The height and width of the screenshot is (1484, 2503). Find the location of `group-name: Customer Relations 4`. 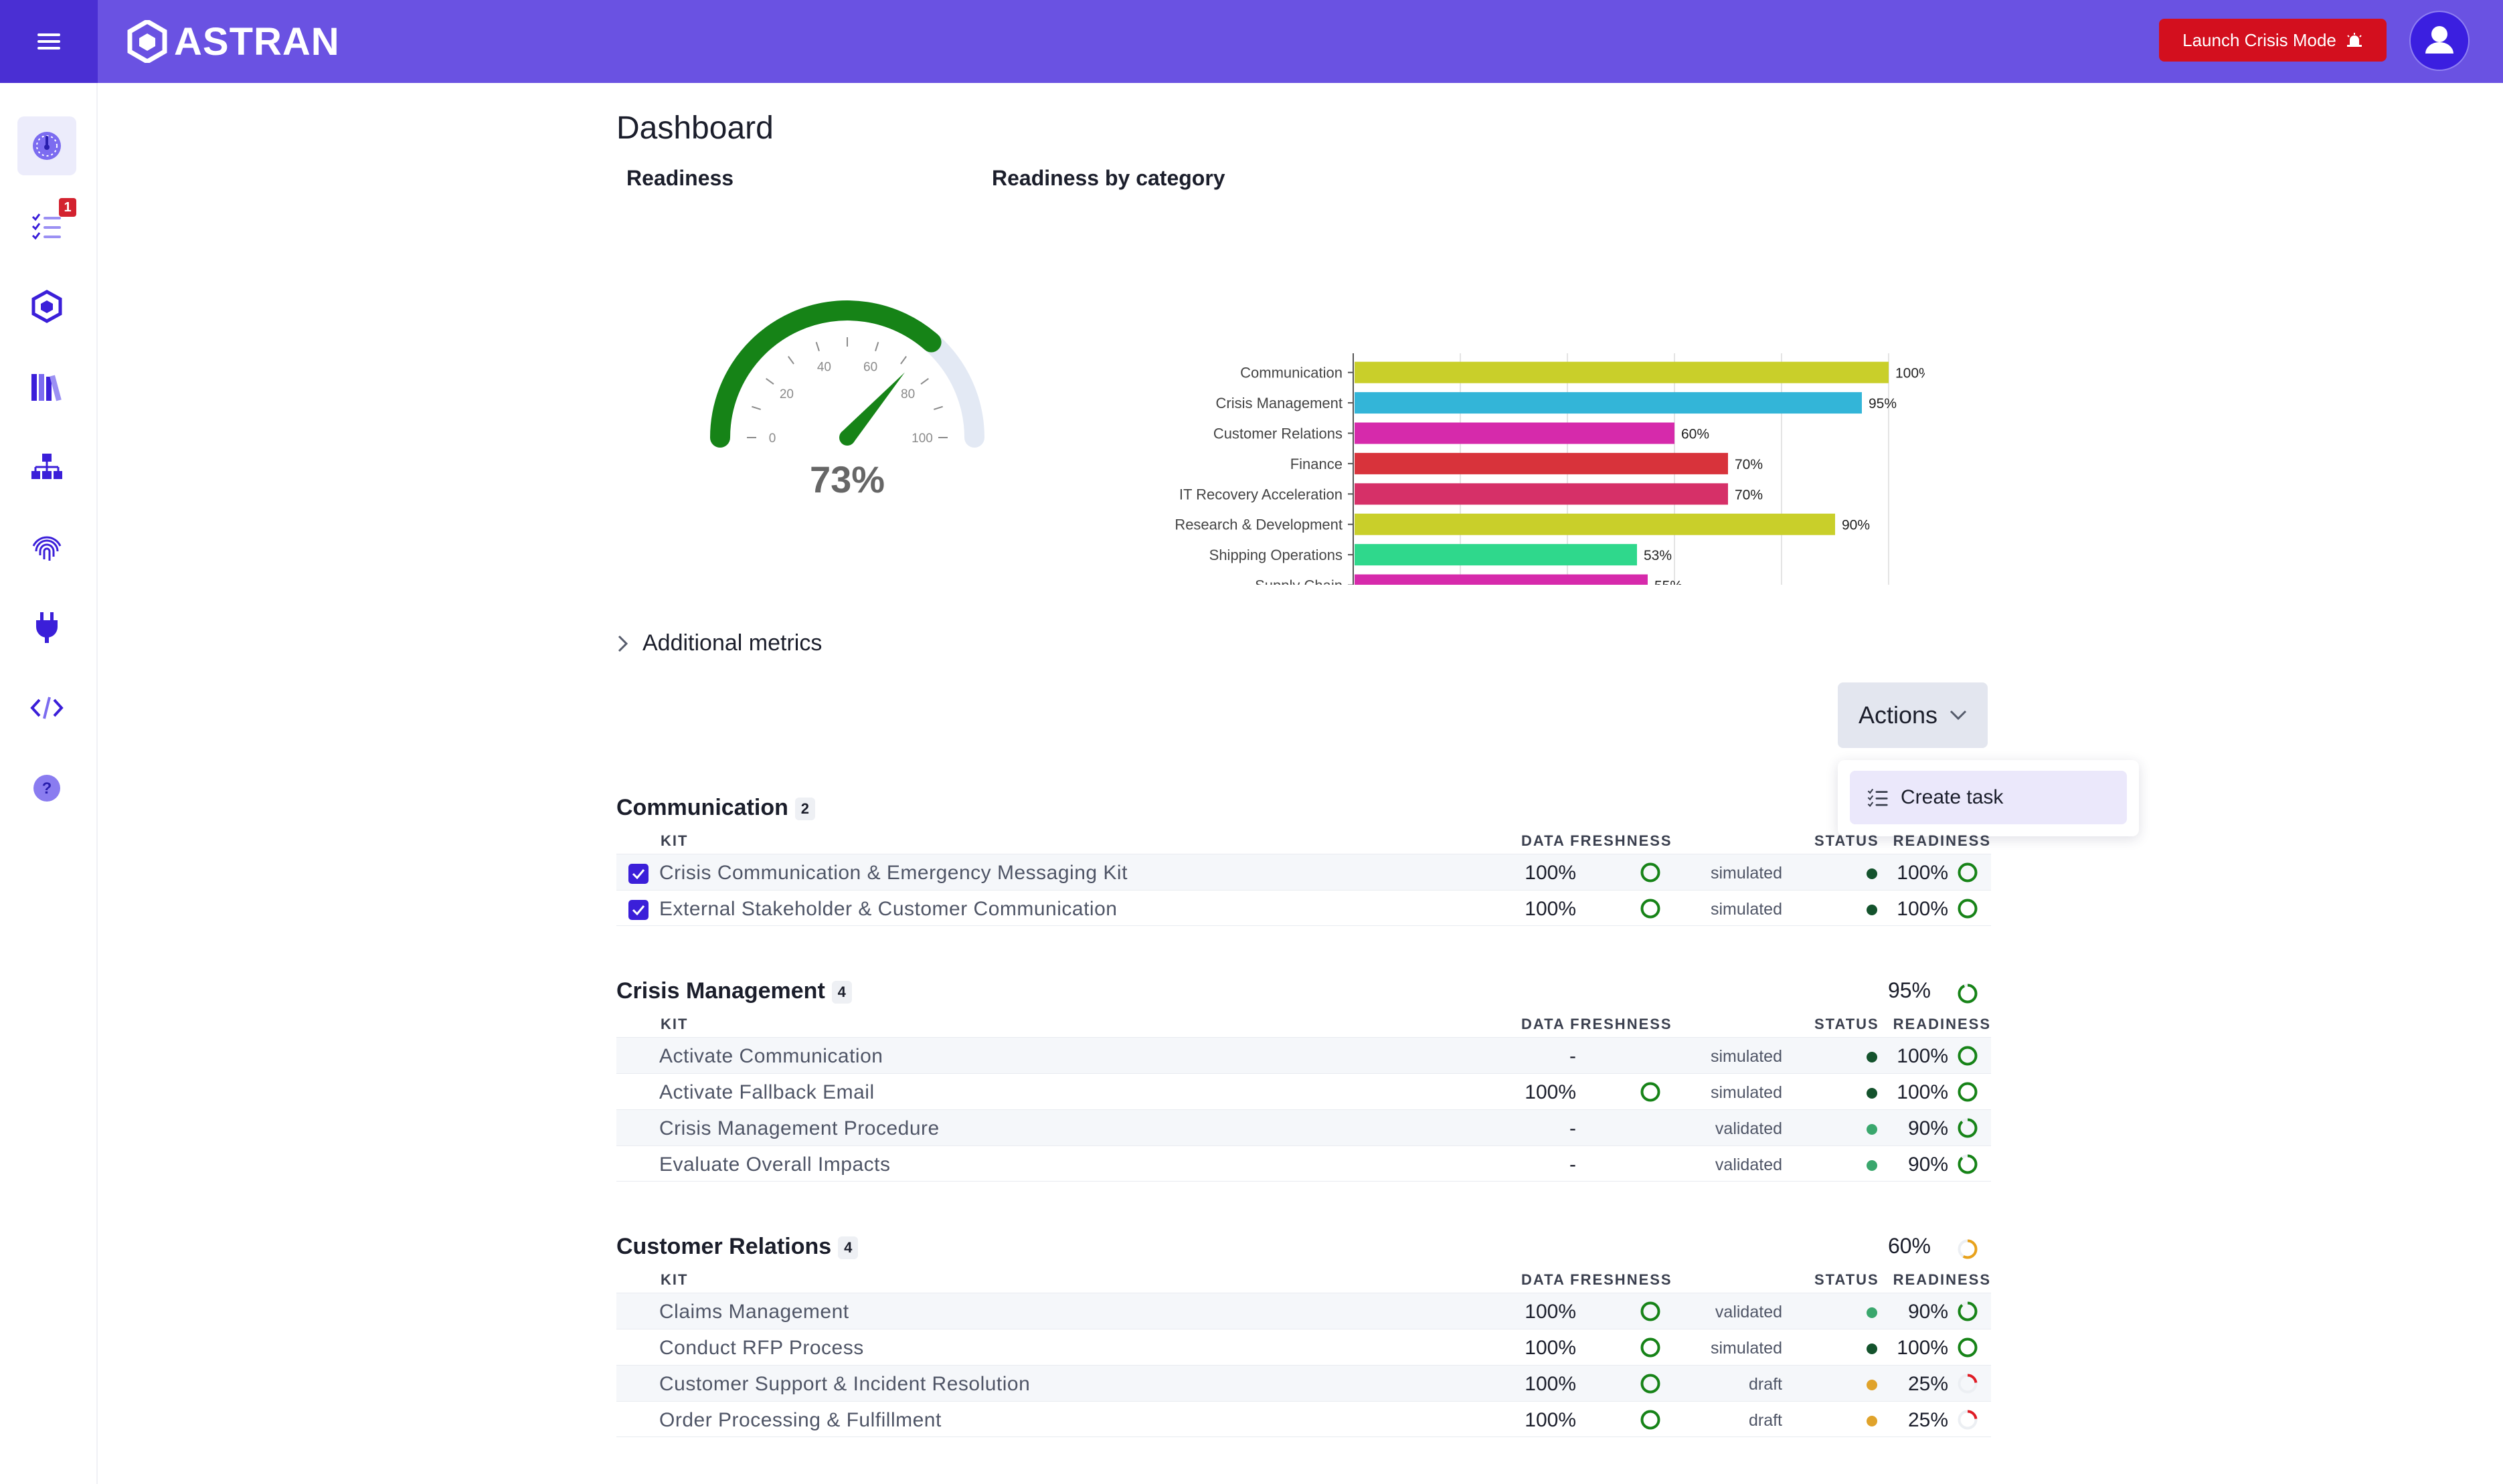

group-name: Customer Relations 4 is located at coordinates (737, 1247).